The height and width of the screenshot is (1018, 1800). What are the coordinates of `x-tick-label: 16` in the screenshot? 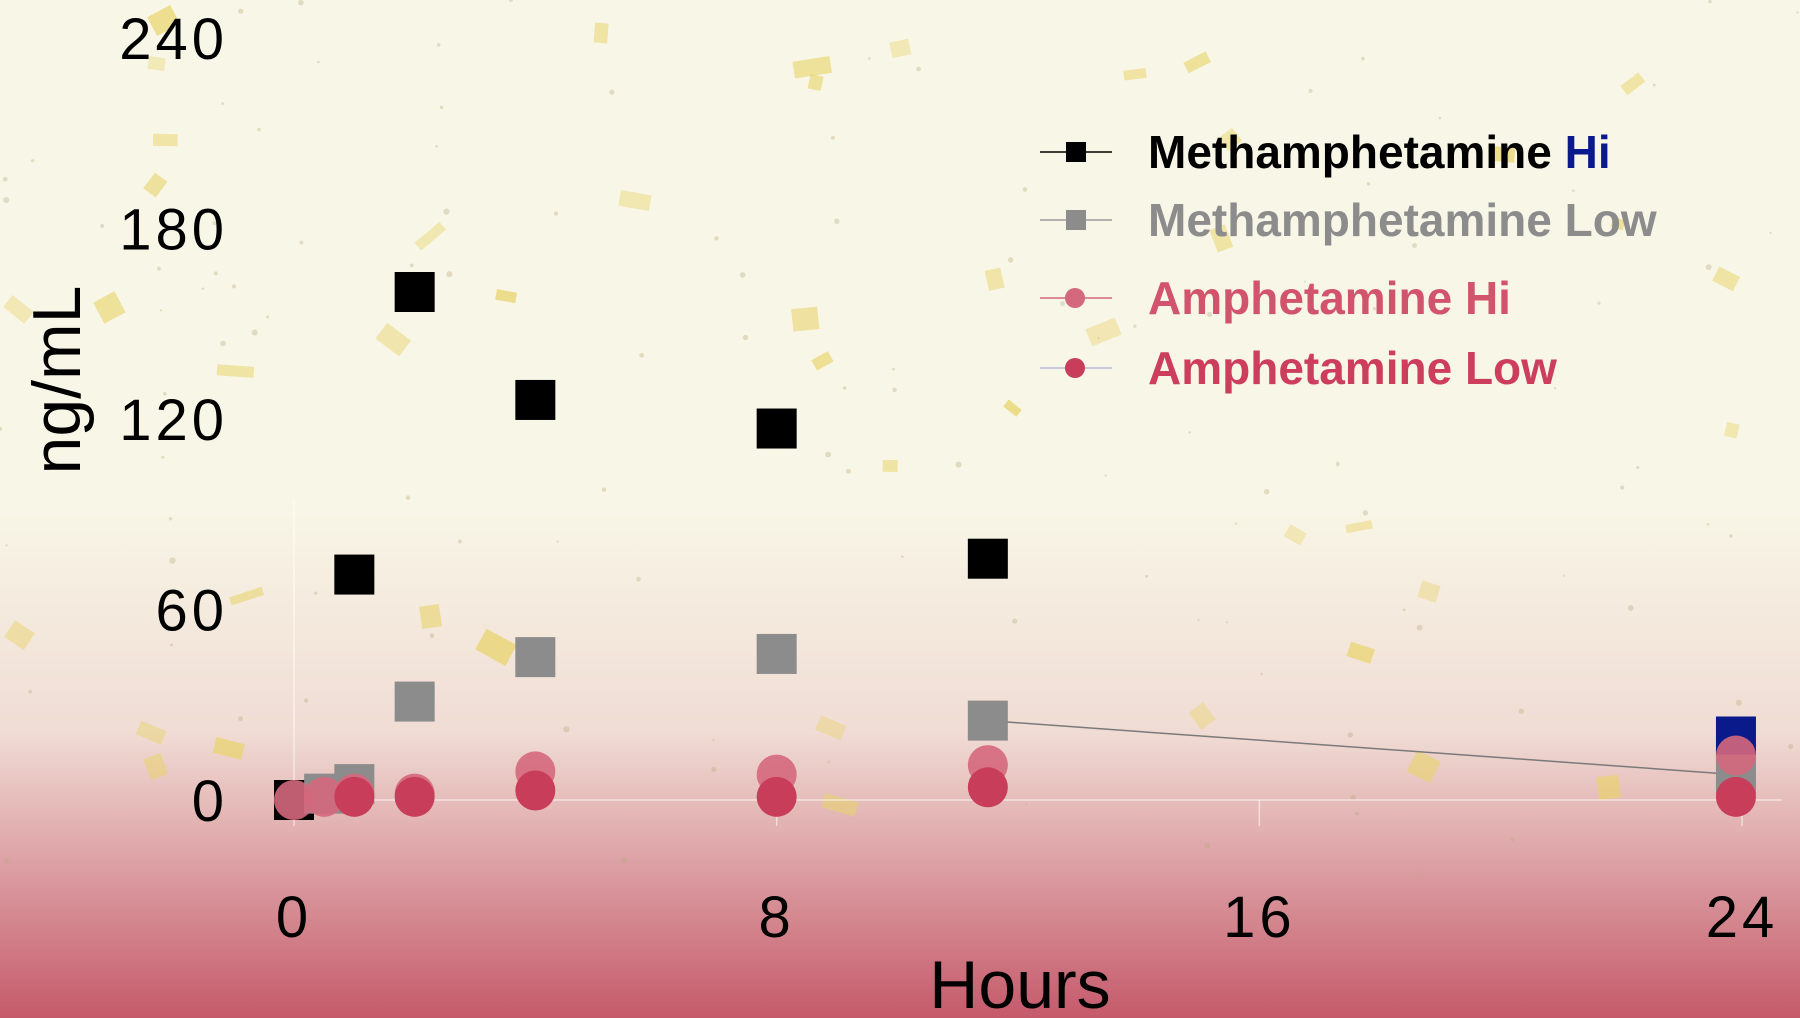 It's located at (1259, 917).